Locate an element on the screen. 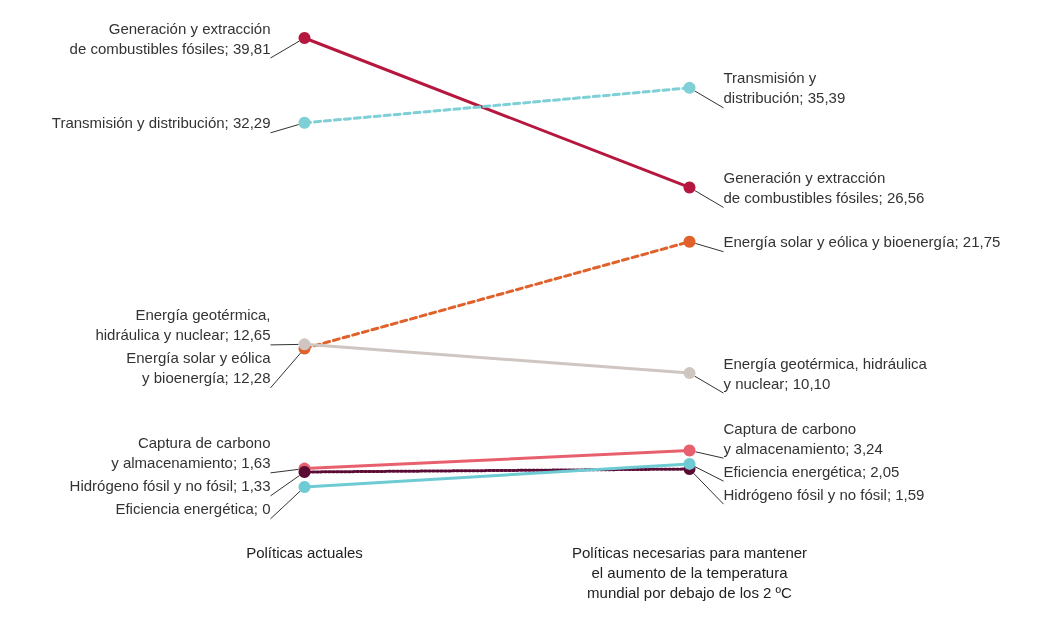  data-label: Energía geotérmica, hidráulica y nuclear; 10,10 is located at coordinates (825, 373).